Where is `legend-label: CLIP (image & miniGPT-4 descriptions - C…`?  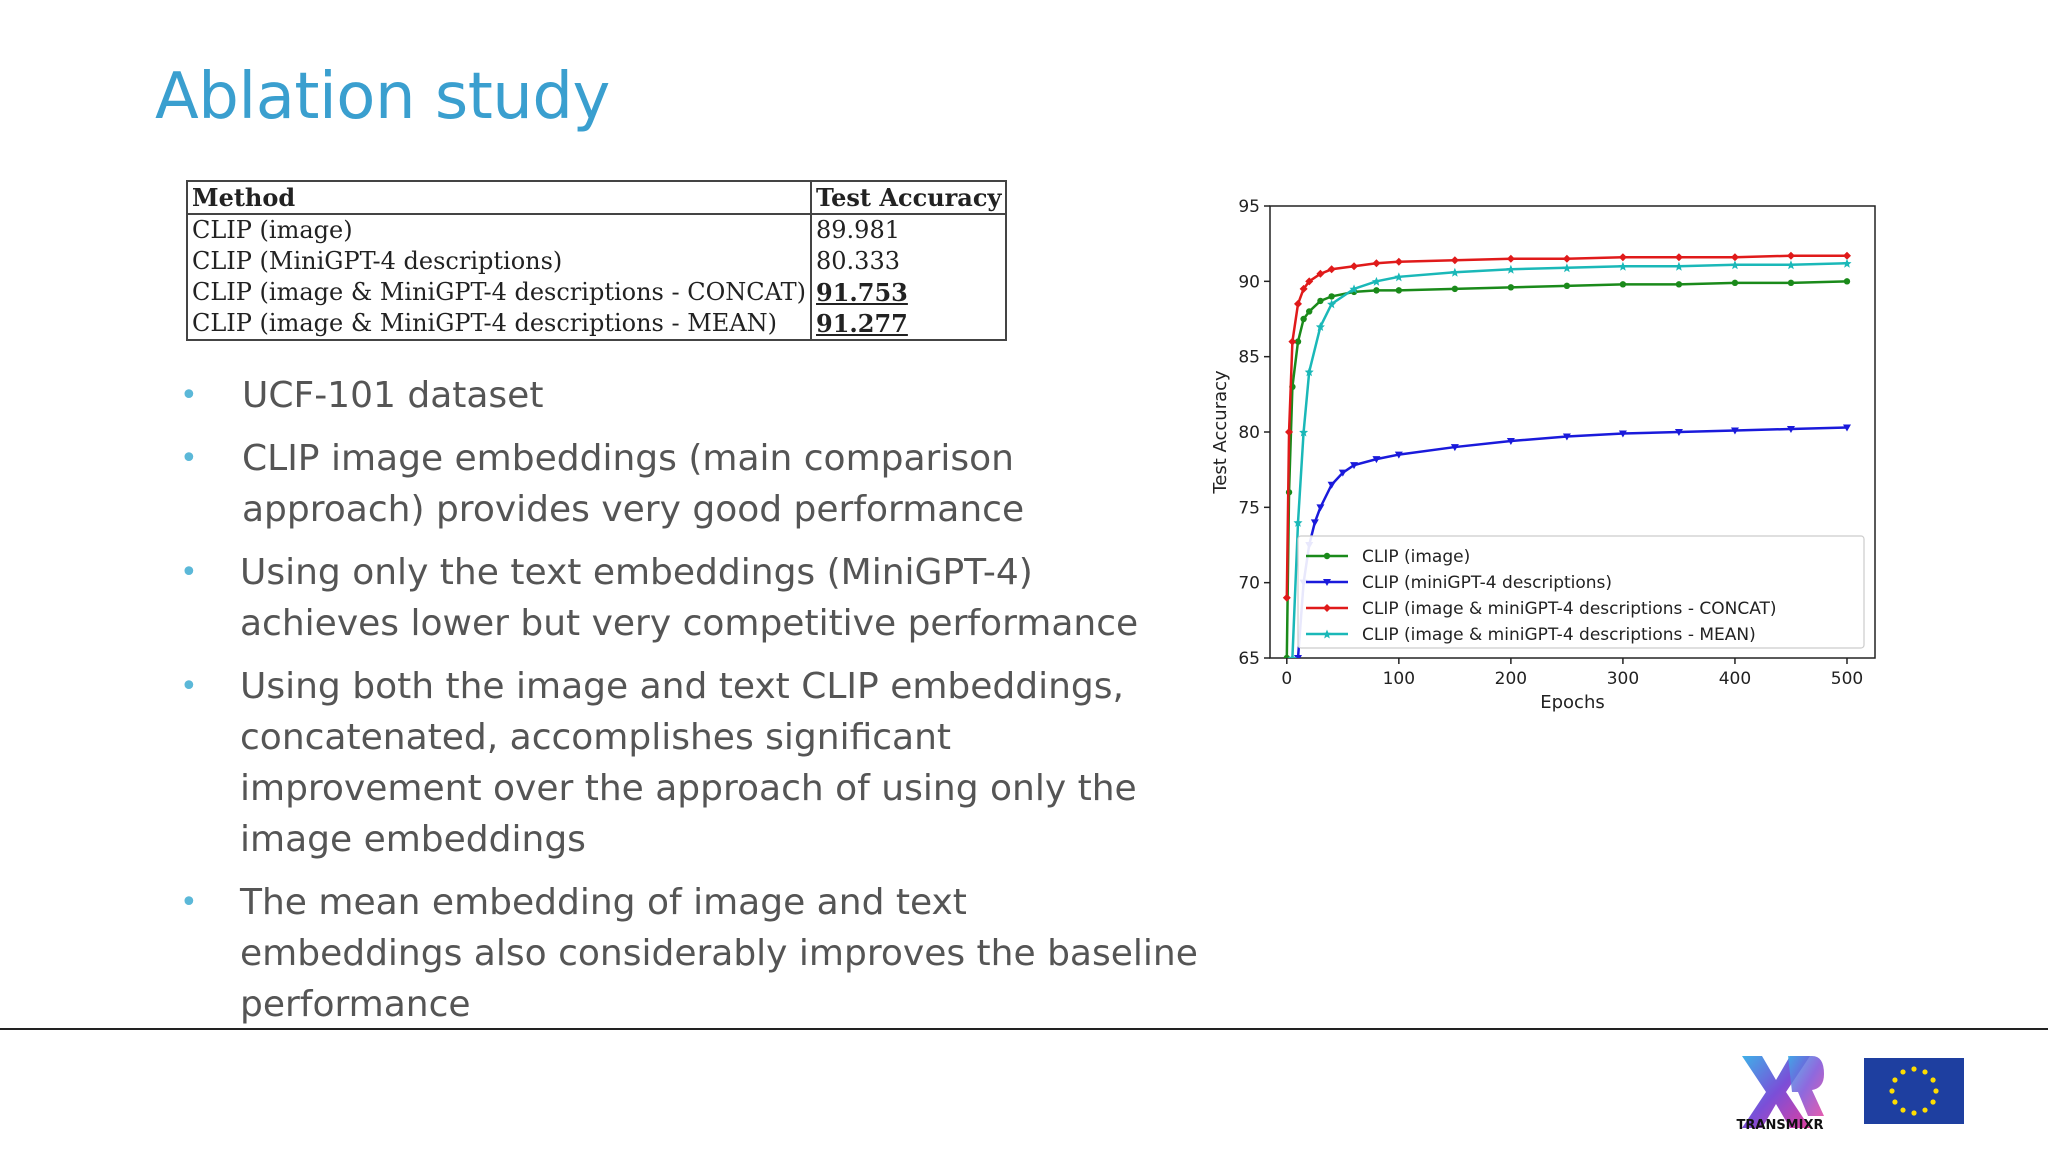
legend-label: CLIP (image & miniGPT-4 descriptions - C… is located at coordinates (1569, 609).